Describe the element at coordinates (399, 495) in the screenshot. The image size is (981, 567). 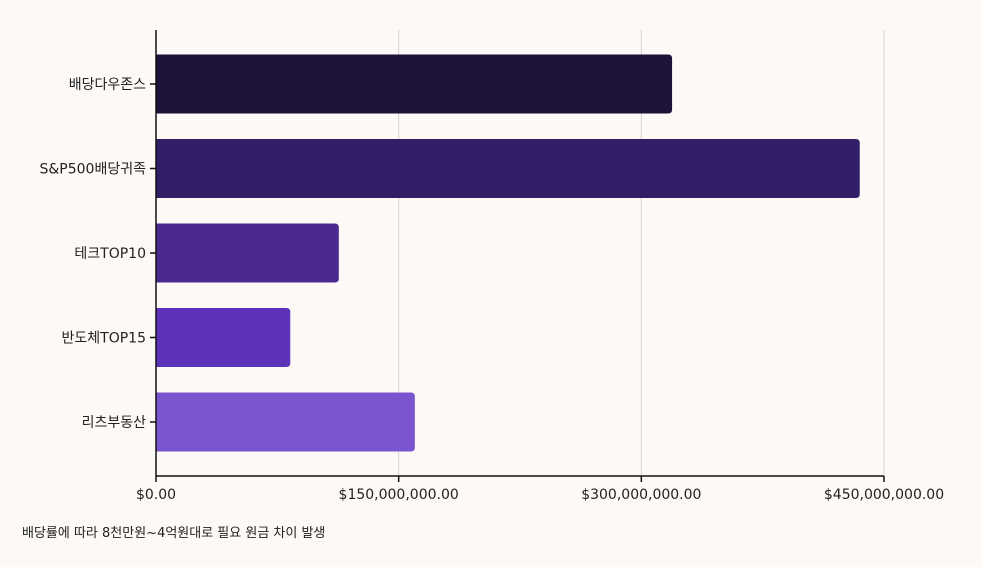
I see `x-tick-label: $150,000,000.00` at that location.